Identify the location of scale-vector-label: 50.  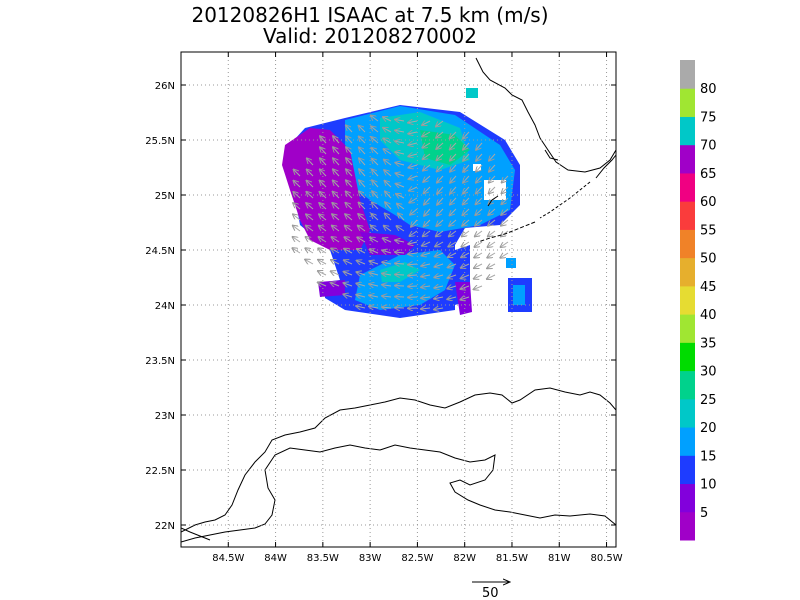
(490, 593).